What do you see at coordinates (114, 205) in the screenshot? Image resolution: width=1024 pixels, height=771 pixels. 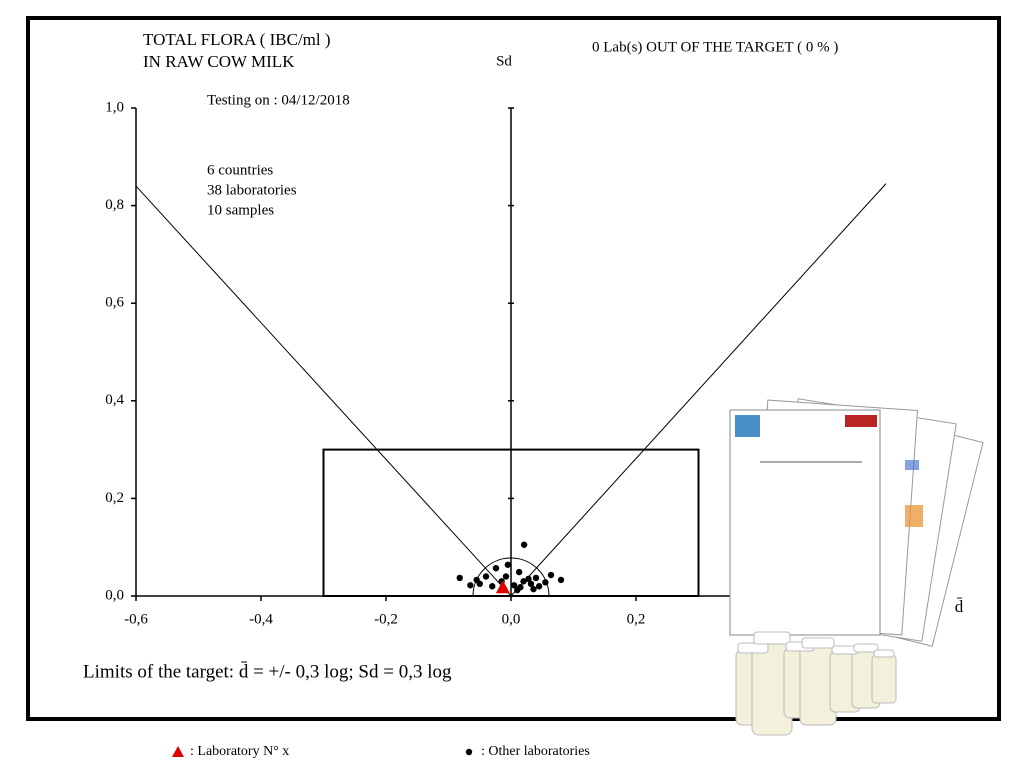 I see `y-tick-label: 0,8` at bounding box center [114, 205].